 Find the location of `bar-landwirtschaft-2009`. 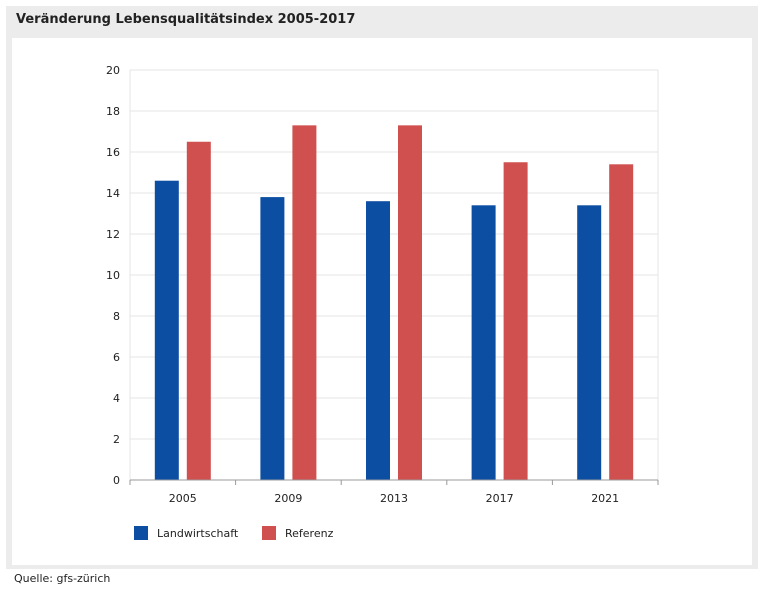

bar-landwirtschaft-2009 is located at coordinates (272, 338).